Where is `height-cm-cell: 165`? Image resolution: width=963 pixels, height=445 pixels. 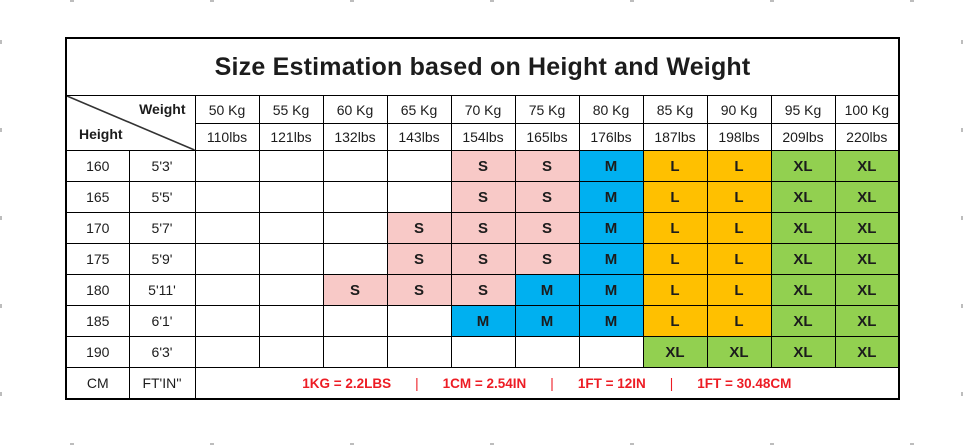 height-cm-cell: 165 is located at coordinates (97, 197).